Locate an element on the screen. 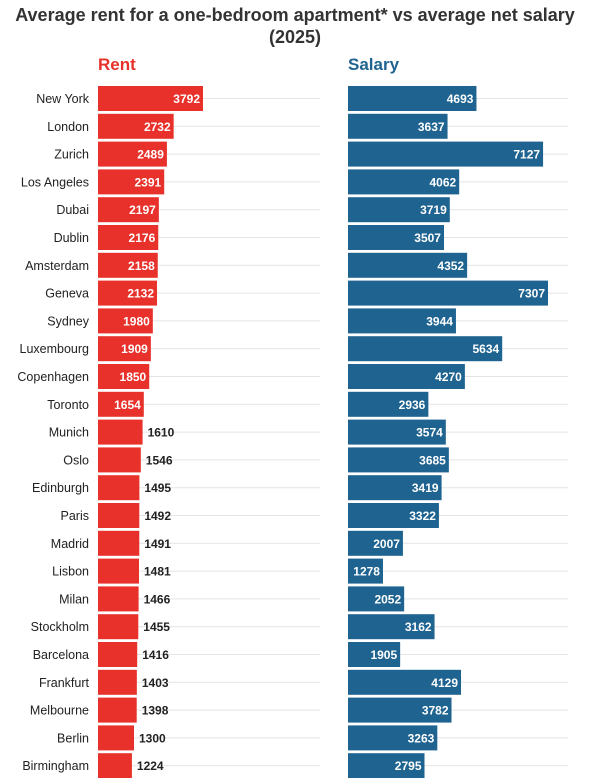 The width and height of the screenshot is (605, 778). rent-data-label: 2176 is located at coordinates (142, 238).